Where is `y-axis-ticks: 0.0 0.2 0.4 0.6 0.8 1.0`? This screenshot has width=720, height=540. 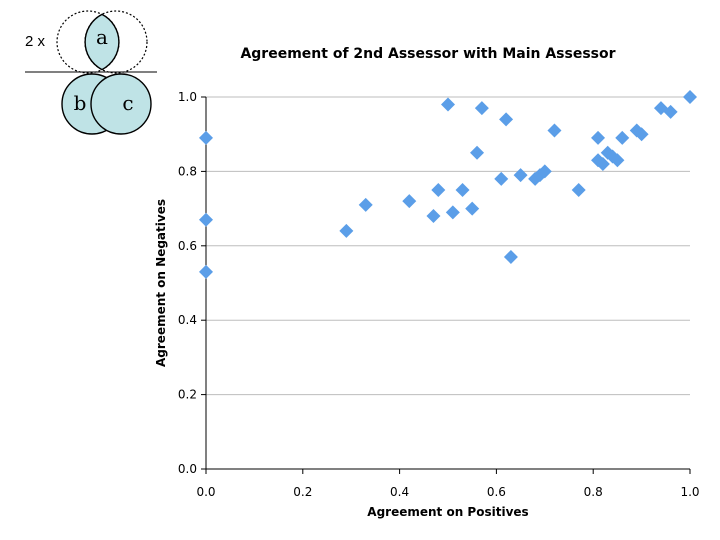 y-axis-ticks: 0.0 0.2 0.4 0.6 0.8 1.0 is located at coordinates (192, 283).